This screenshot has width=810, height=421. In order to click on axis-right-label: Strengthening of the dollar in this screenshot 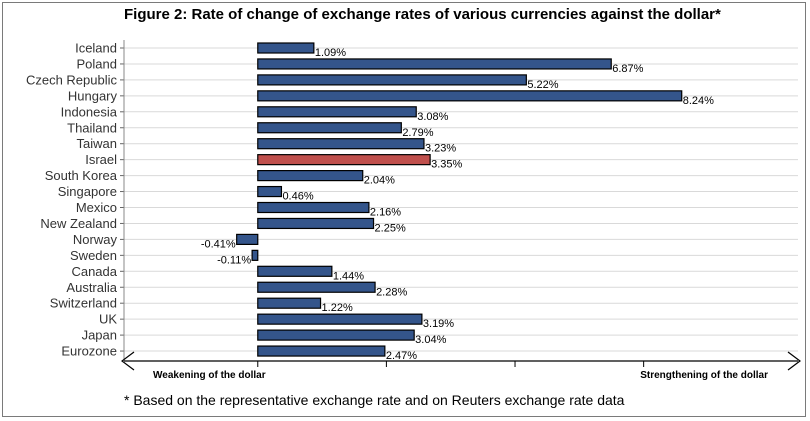, I will do `click(704, 375)`.